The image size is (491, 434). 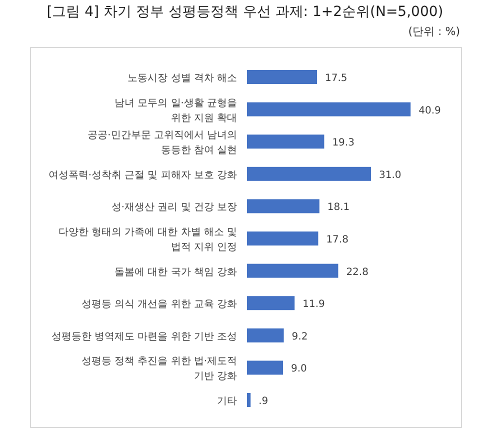 I want to click on y-tick-label: 성평등한 병역제도 마련을 위한 기반 조성, so click(x=144, y=336).